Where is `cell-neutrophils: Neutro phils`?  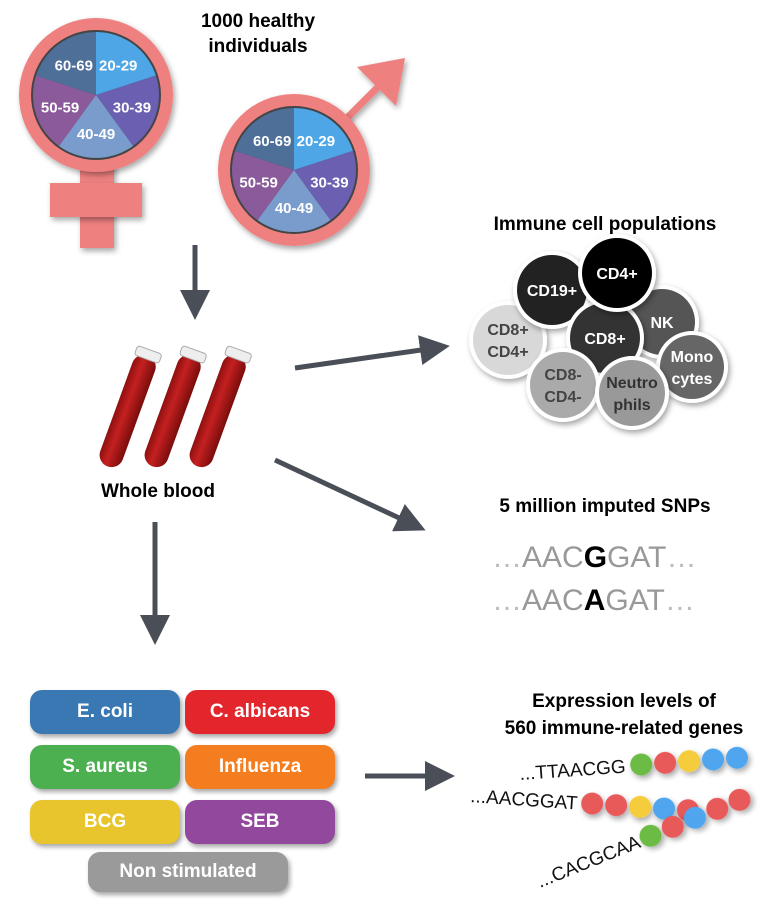 cell-neutrophils: Neutro phils is located at coordinates (632, 393).